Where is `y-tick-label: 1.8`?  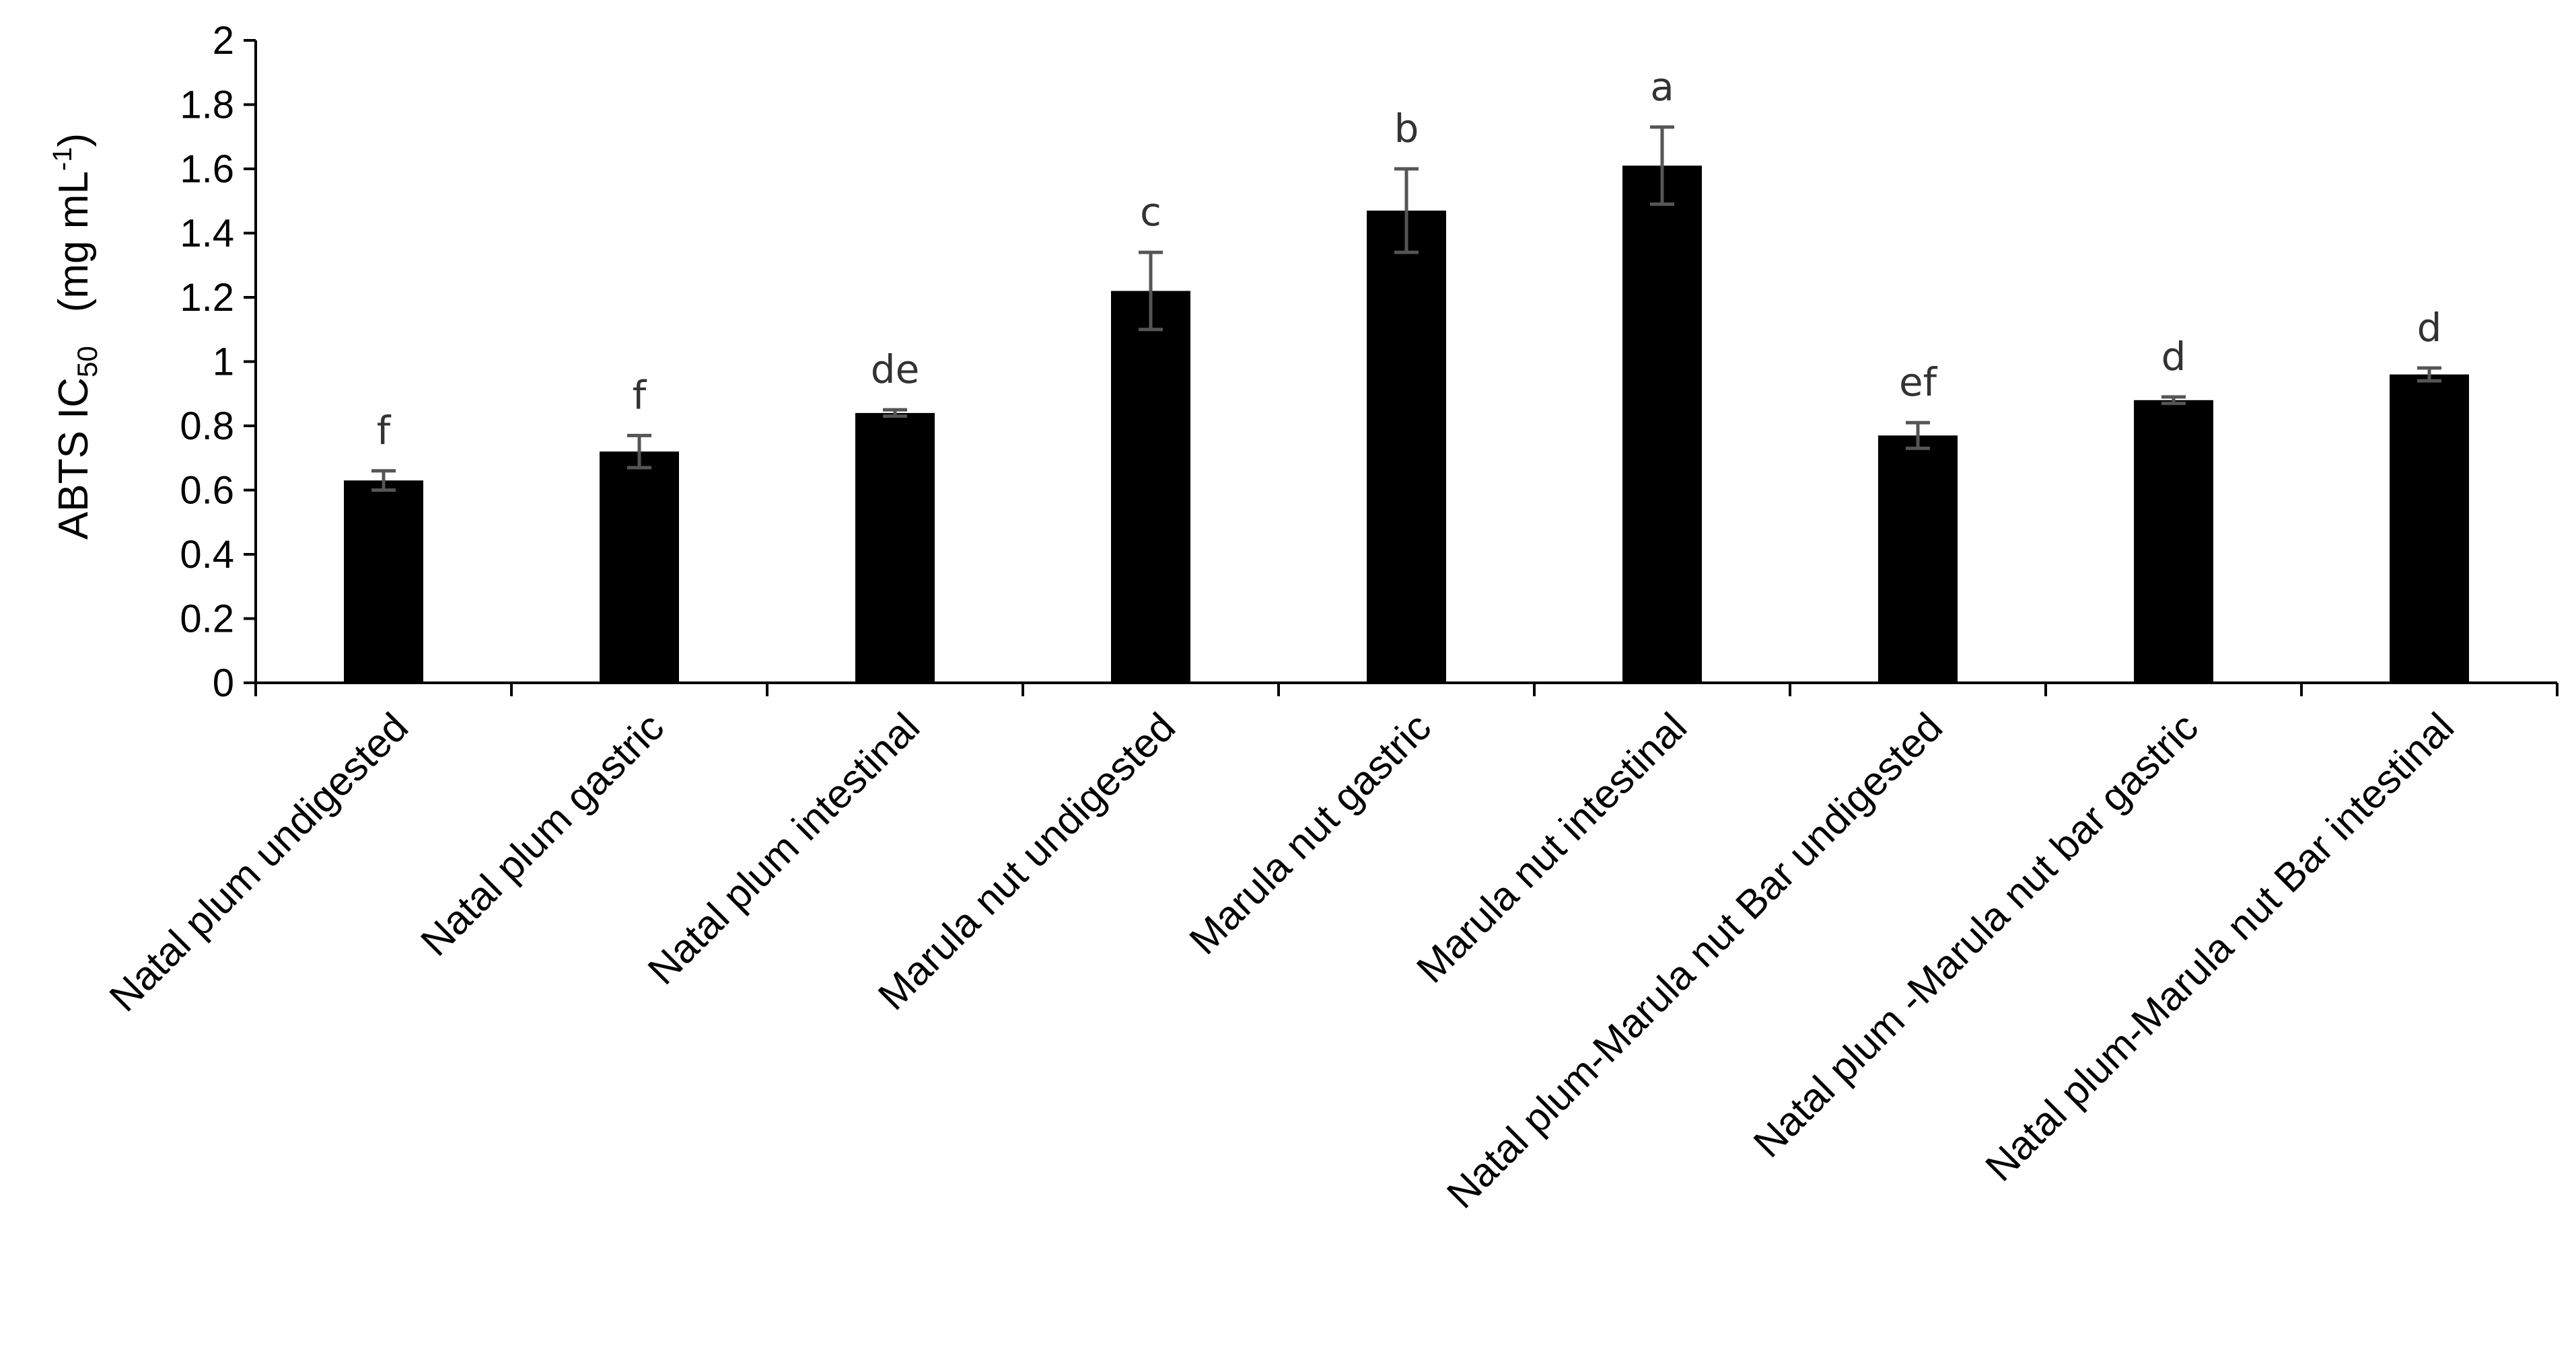 y-tick-label: 1.8 is located at coordinates (207, 105).